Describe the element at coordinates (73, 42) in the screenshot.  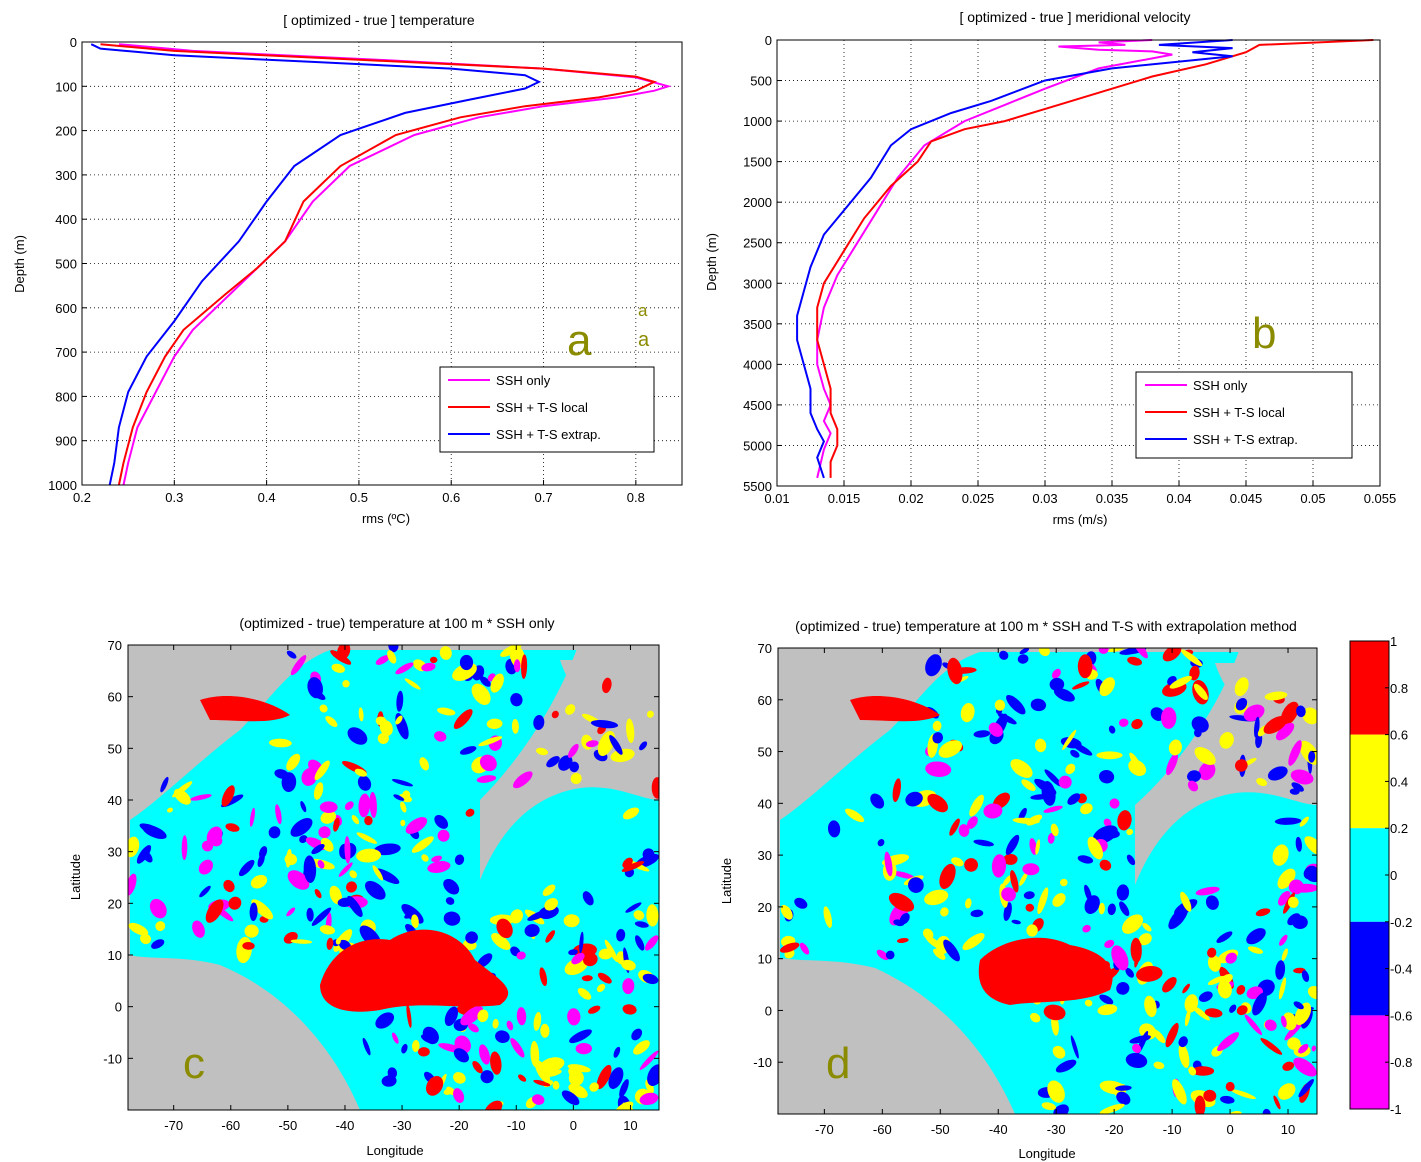
I see `panel-a-ytick-label: 0` at that location.